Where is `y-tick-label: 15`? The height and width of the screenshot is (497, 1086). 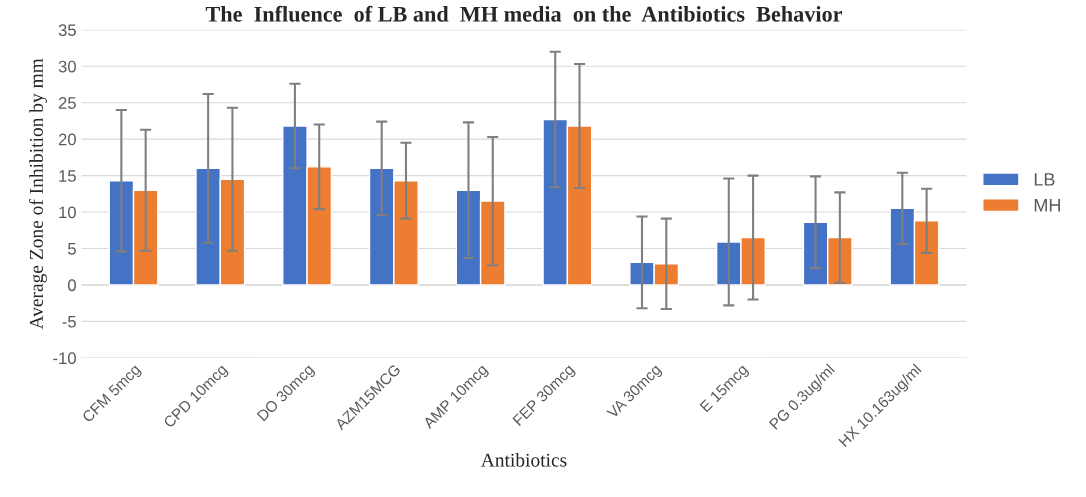
y-tick-label: 15 is located at coordinates (67, 176).